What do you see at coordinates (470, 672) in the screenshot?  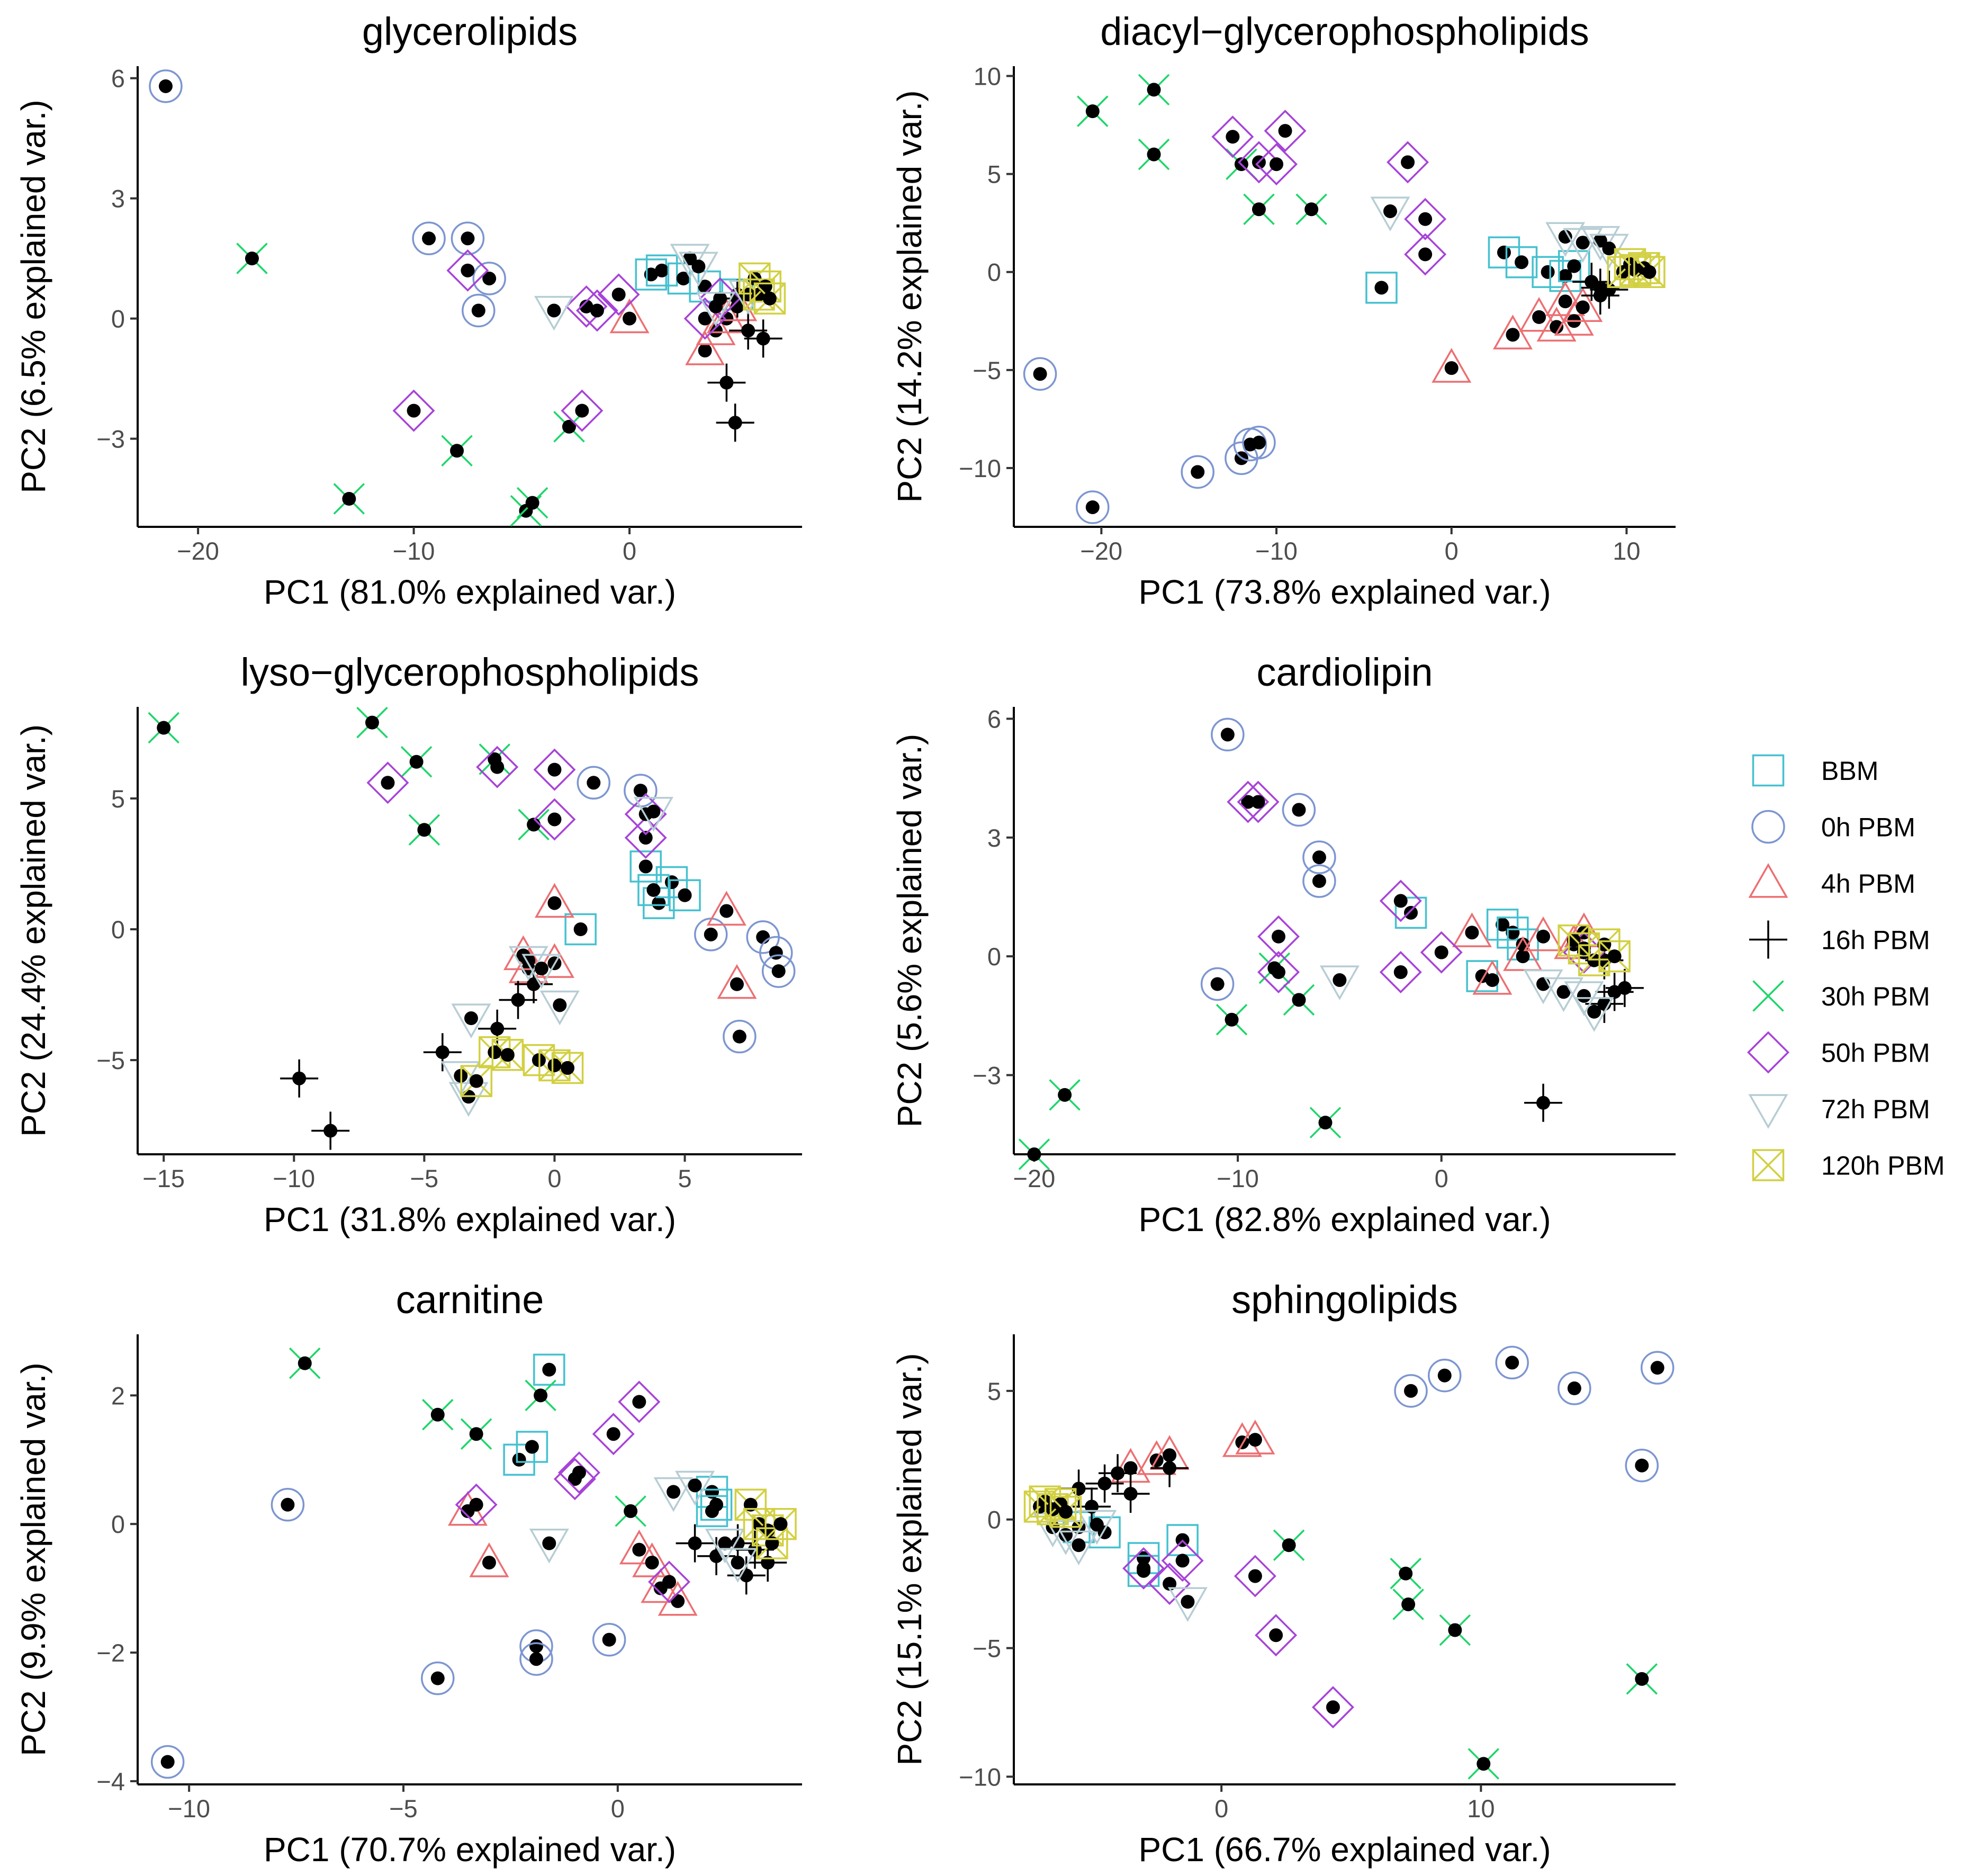 I see `chart-title: lyso−glycerophospholipids` at bounding box center [470, 672].